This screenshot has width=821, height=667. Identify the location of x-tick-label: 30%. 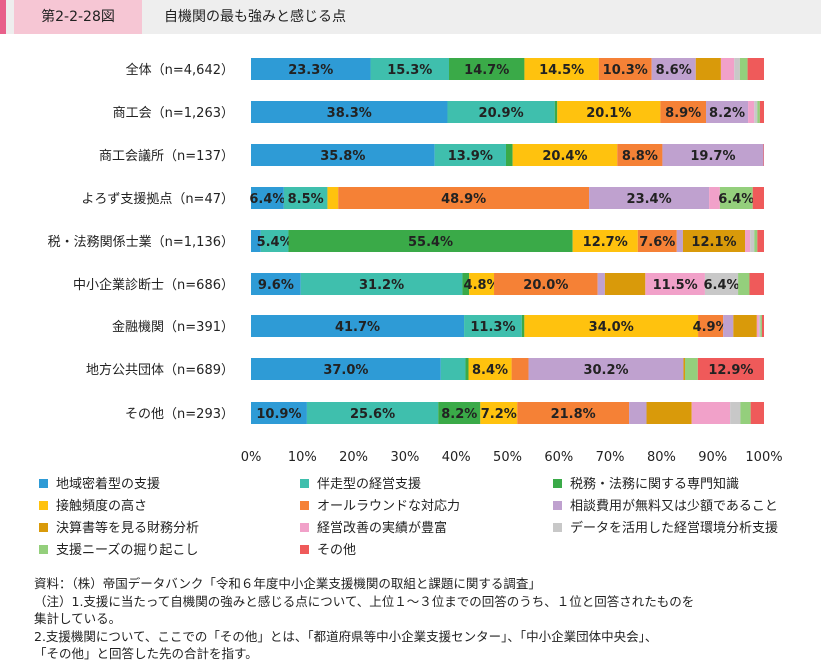
(404, 457).